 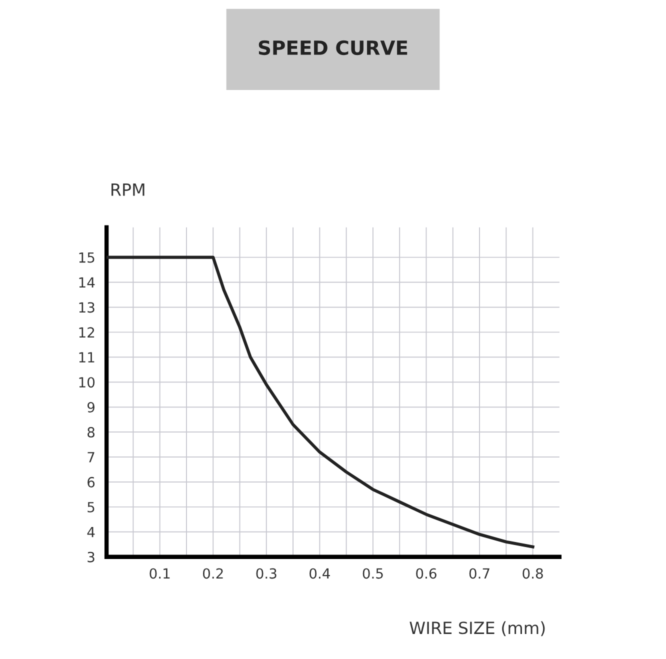 I want to click on y-tick-label: 15, so click(x=86, y=257).